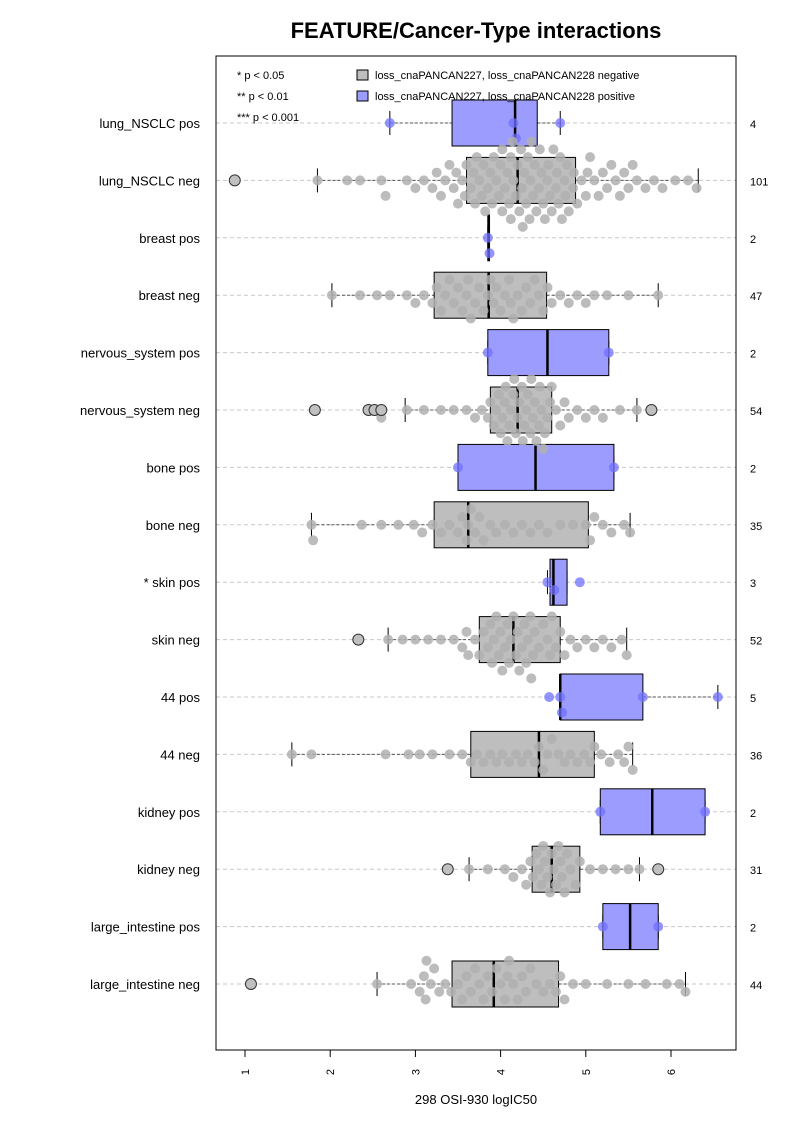 Image resolution: width=793 pixels, height=1122 pixels. I want to click on category-label: breast neg, so click(169, 295).